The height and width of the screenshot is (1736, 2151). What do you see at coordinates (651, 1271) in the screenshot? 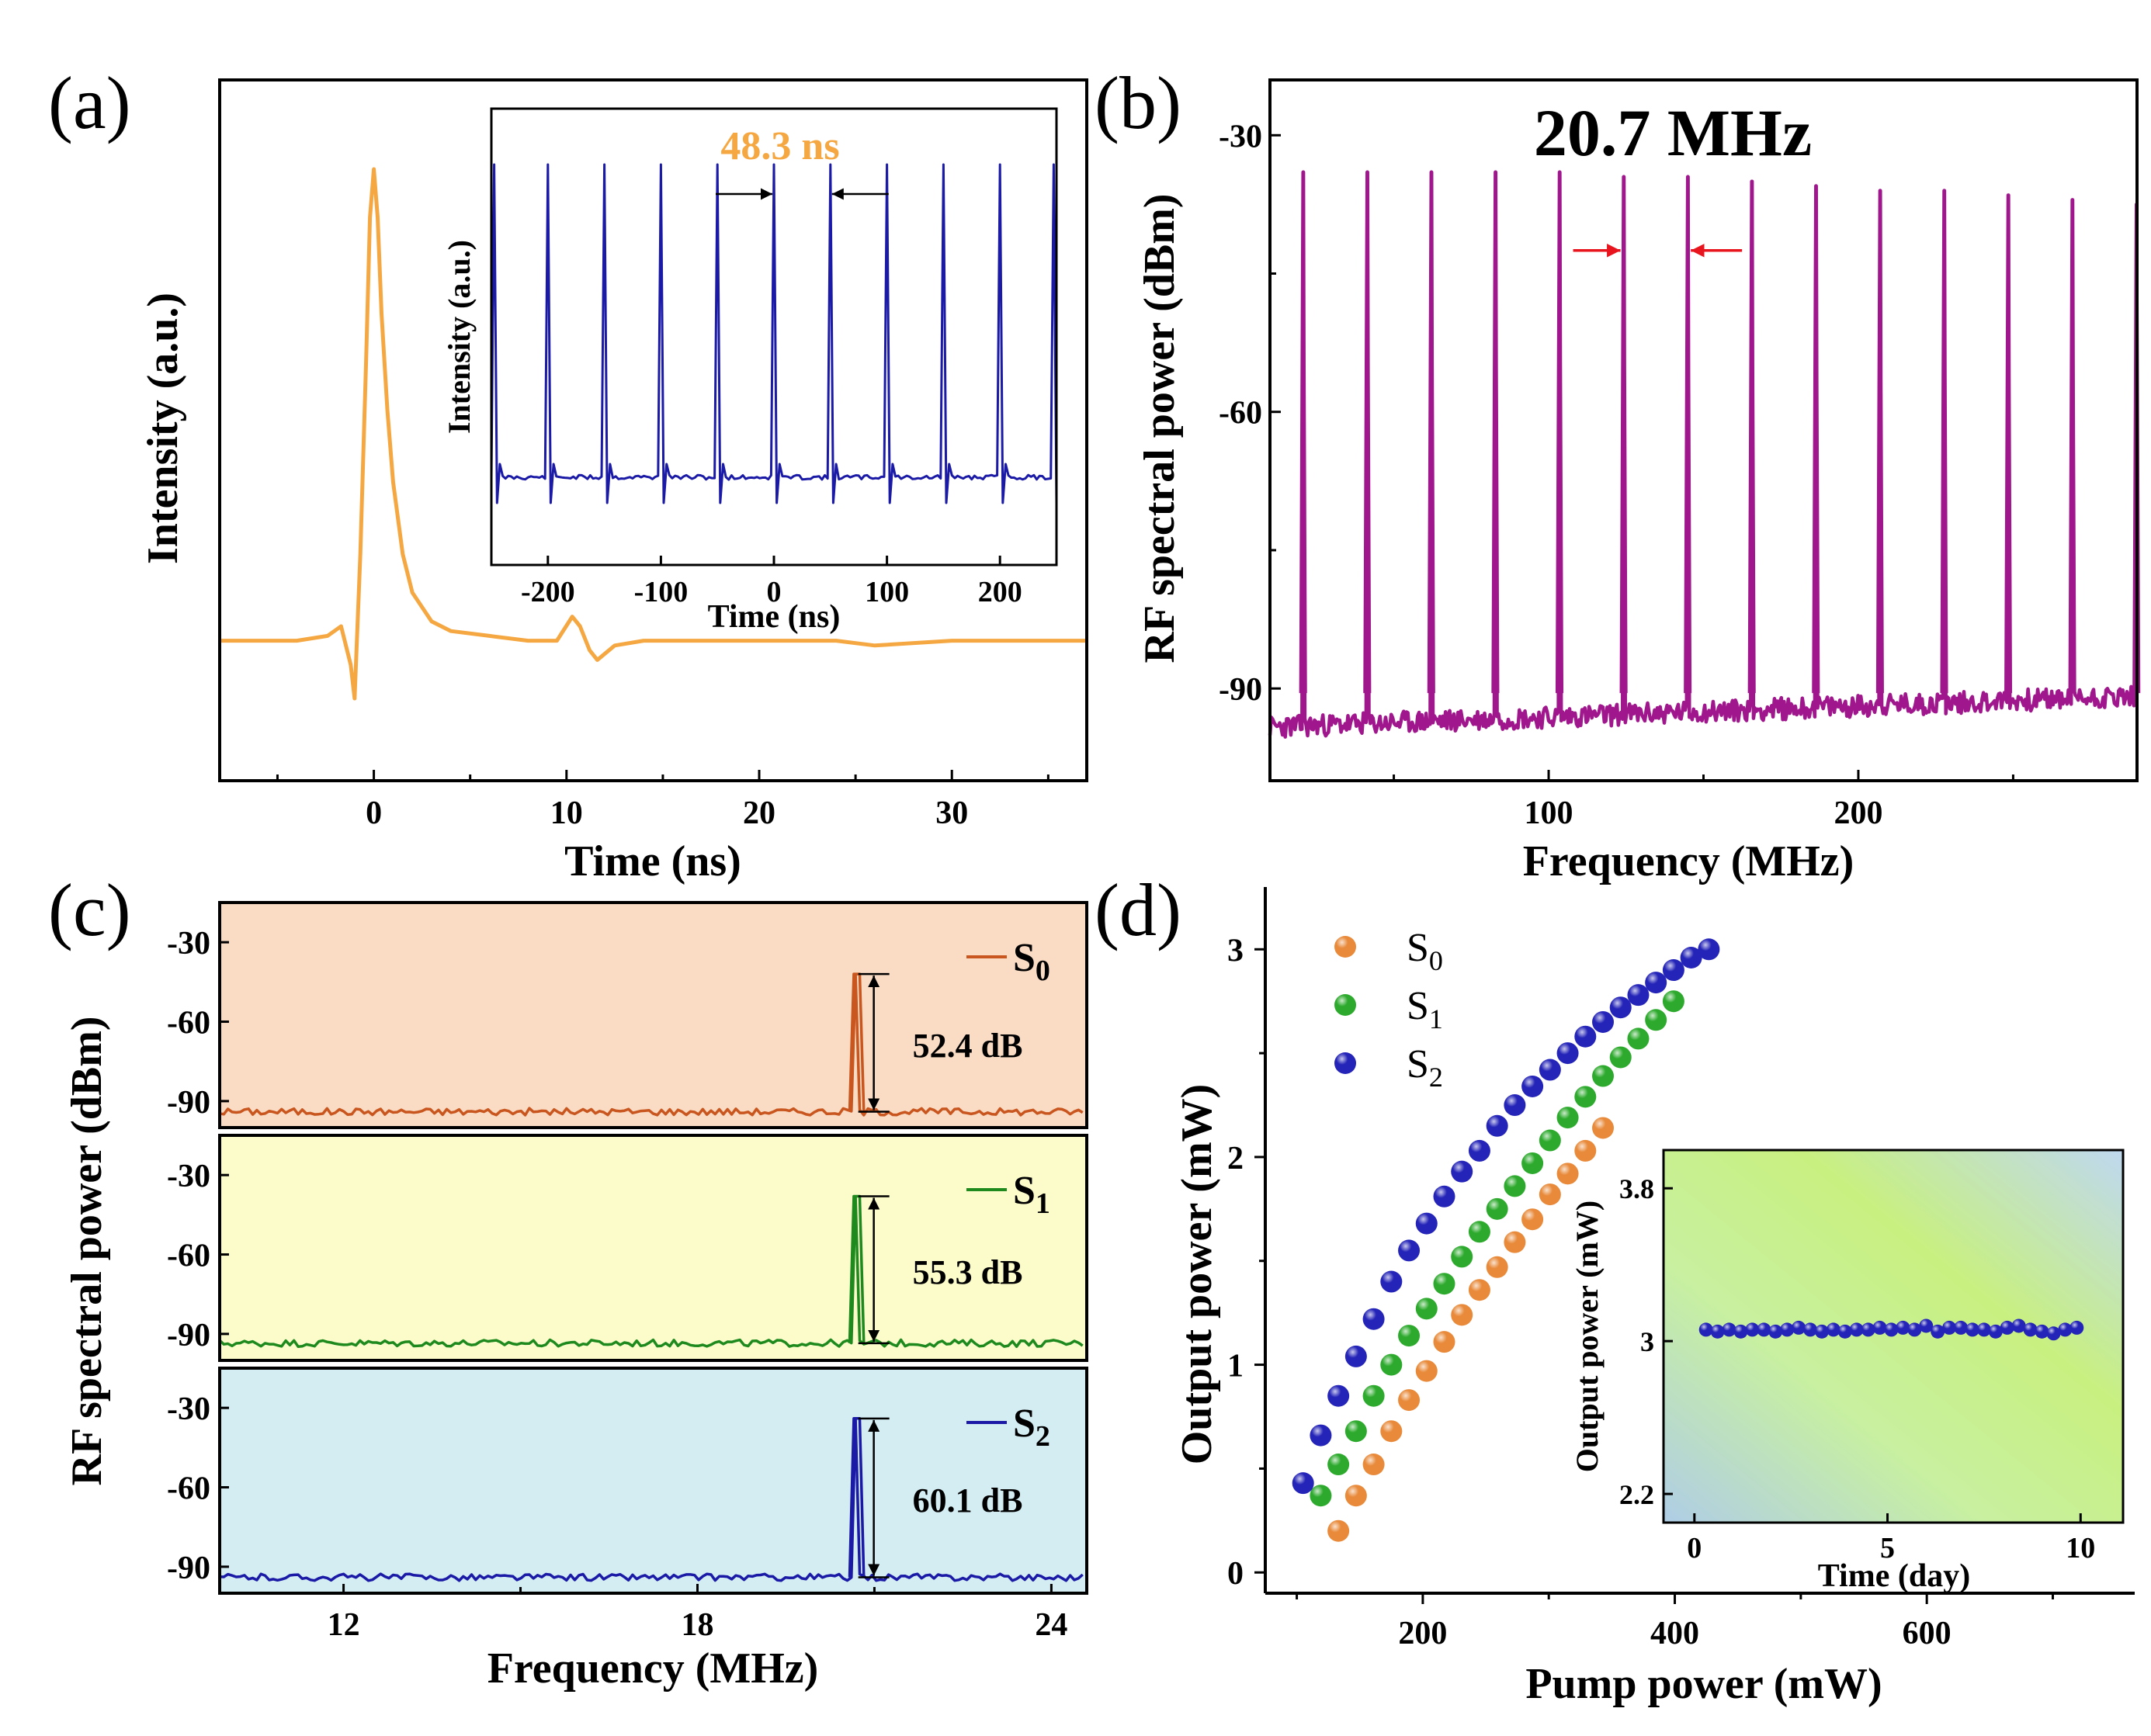
I see `panel-c-spectrum-trace-S1` at bounding box center [651, 1271].